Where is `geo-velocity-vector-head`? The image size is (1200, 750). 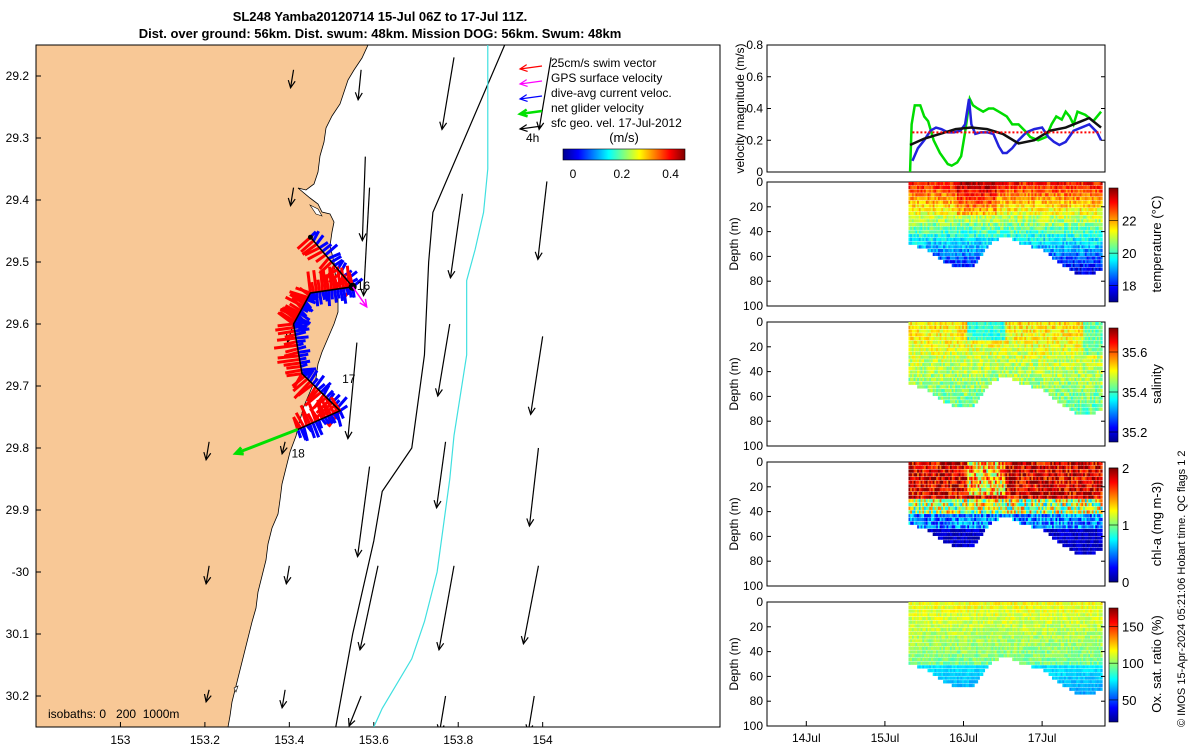 geo-velocity-vector-head is located at coordinates (207, 456).